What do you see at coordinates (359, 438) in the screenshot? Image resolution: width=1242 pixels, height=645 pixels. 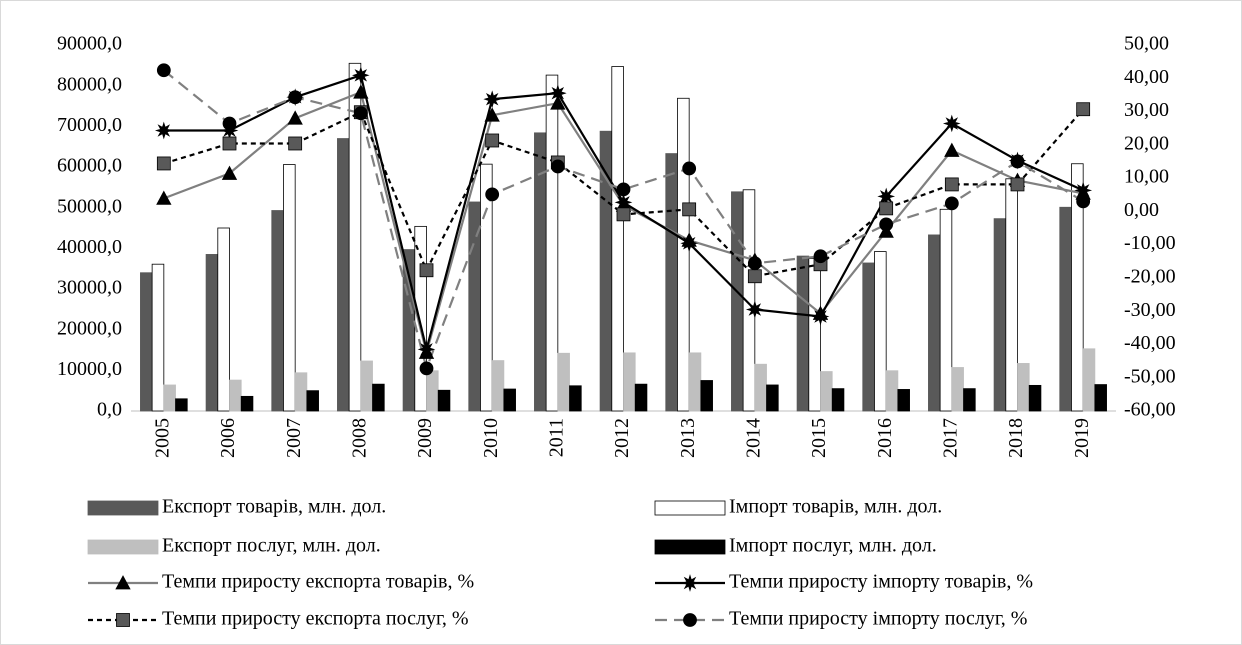 I see `x-tick-label: 2008` at bounding box center [359, 438].